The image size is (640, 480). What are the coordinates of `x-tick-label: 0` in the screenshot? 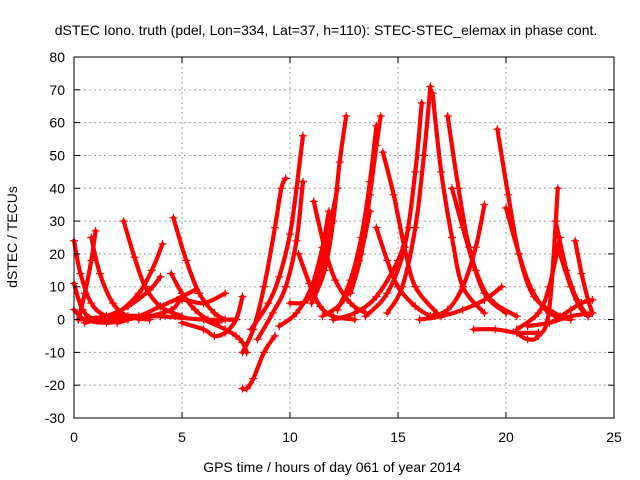 It's located at (74, 437).